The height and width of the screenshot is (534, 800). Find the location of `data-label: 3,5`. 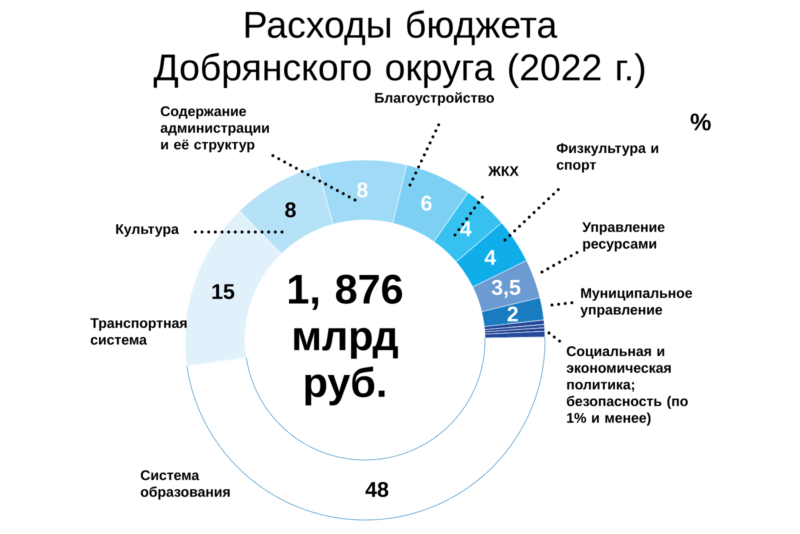

data-label: 3,5 is located at coordinates (506, 289).